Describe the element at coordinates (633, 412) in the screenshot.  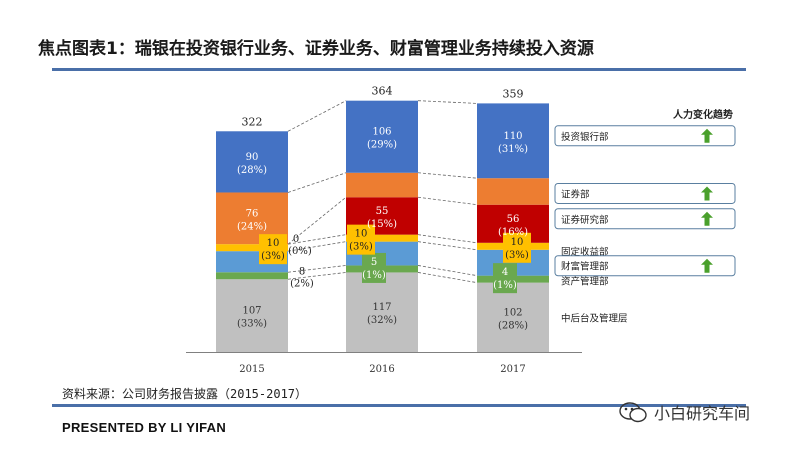
I see `wechat-icon` at that location.